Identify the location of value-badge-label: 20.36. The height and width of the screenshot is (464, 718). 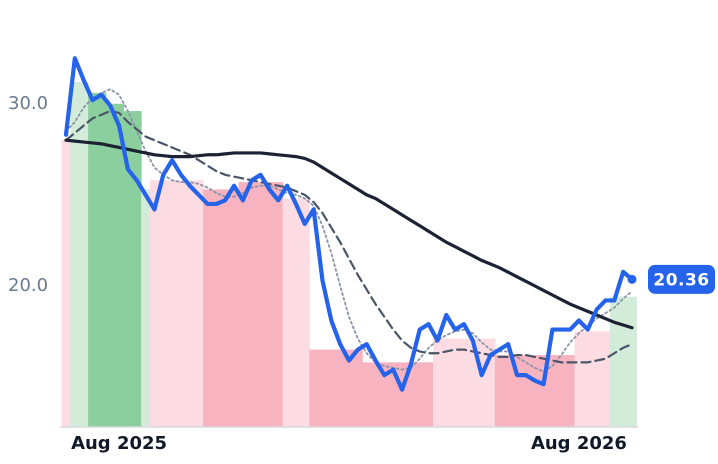
(681, 280).